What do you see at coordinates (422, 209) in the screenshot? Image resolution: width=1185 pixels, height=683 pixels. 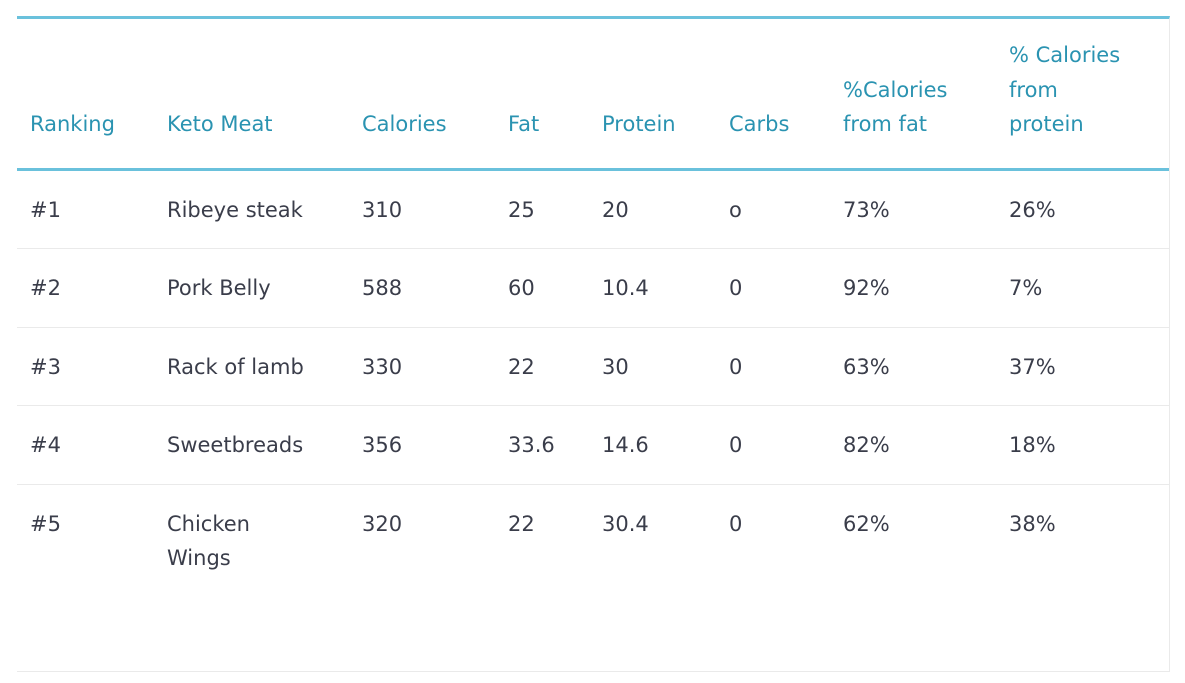 I see `cell-calories: 310` at bounding box center [422, 209].